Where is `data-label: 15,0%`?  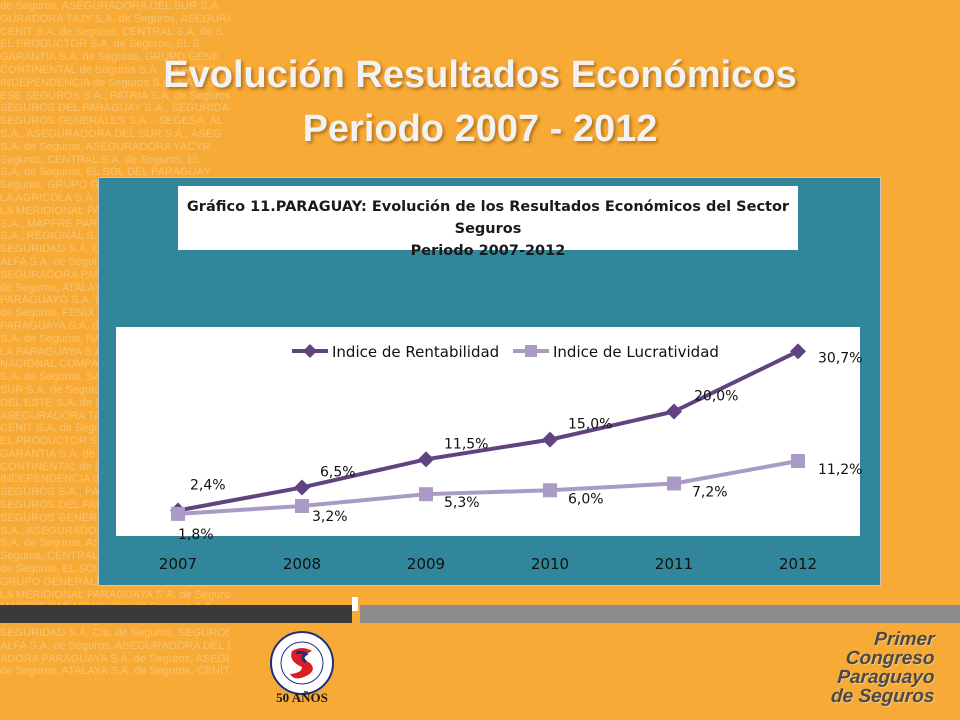 data-label: 15,0% is located at coordinates (590, 425).